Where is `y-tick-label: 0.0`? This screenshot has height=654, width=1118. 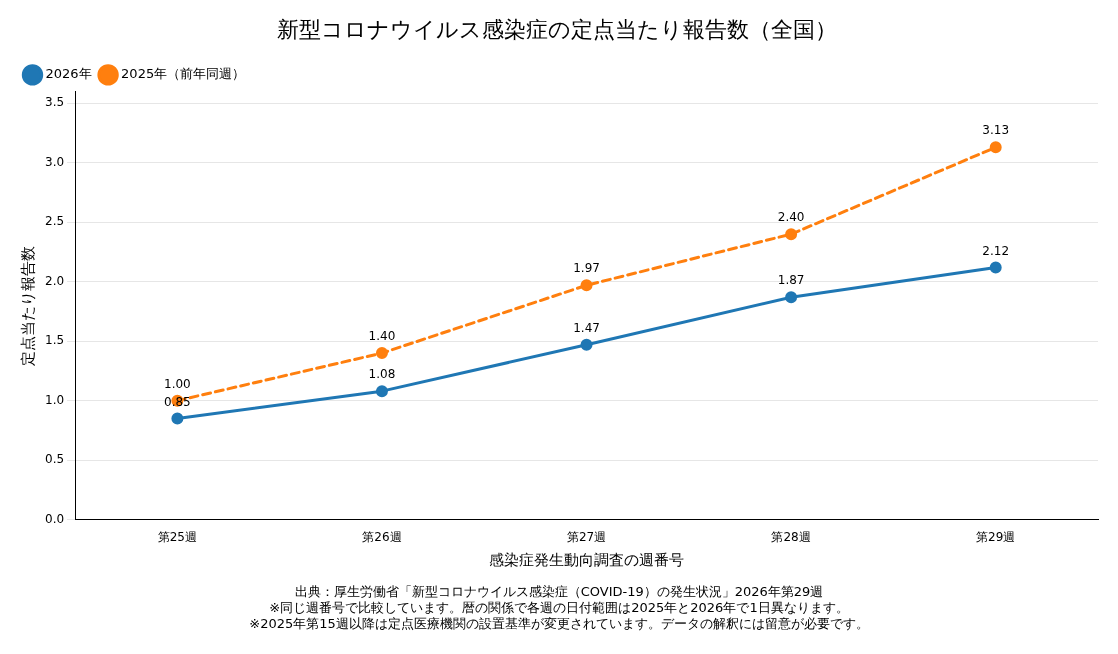
y-tick-label: 0.0 is located at coordinates (54, 518).